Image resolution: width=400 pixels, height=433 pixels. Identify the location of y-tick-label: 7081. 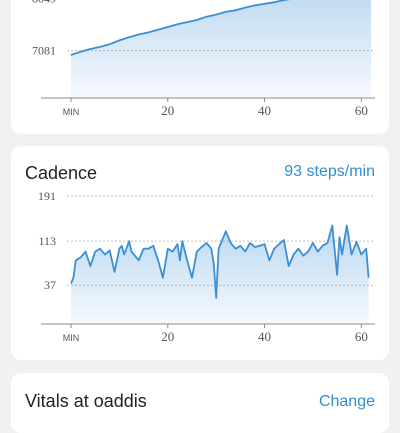
(44, 51).